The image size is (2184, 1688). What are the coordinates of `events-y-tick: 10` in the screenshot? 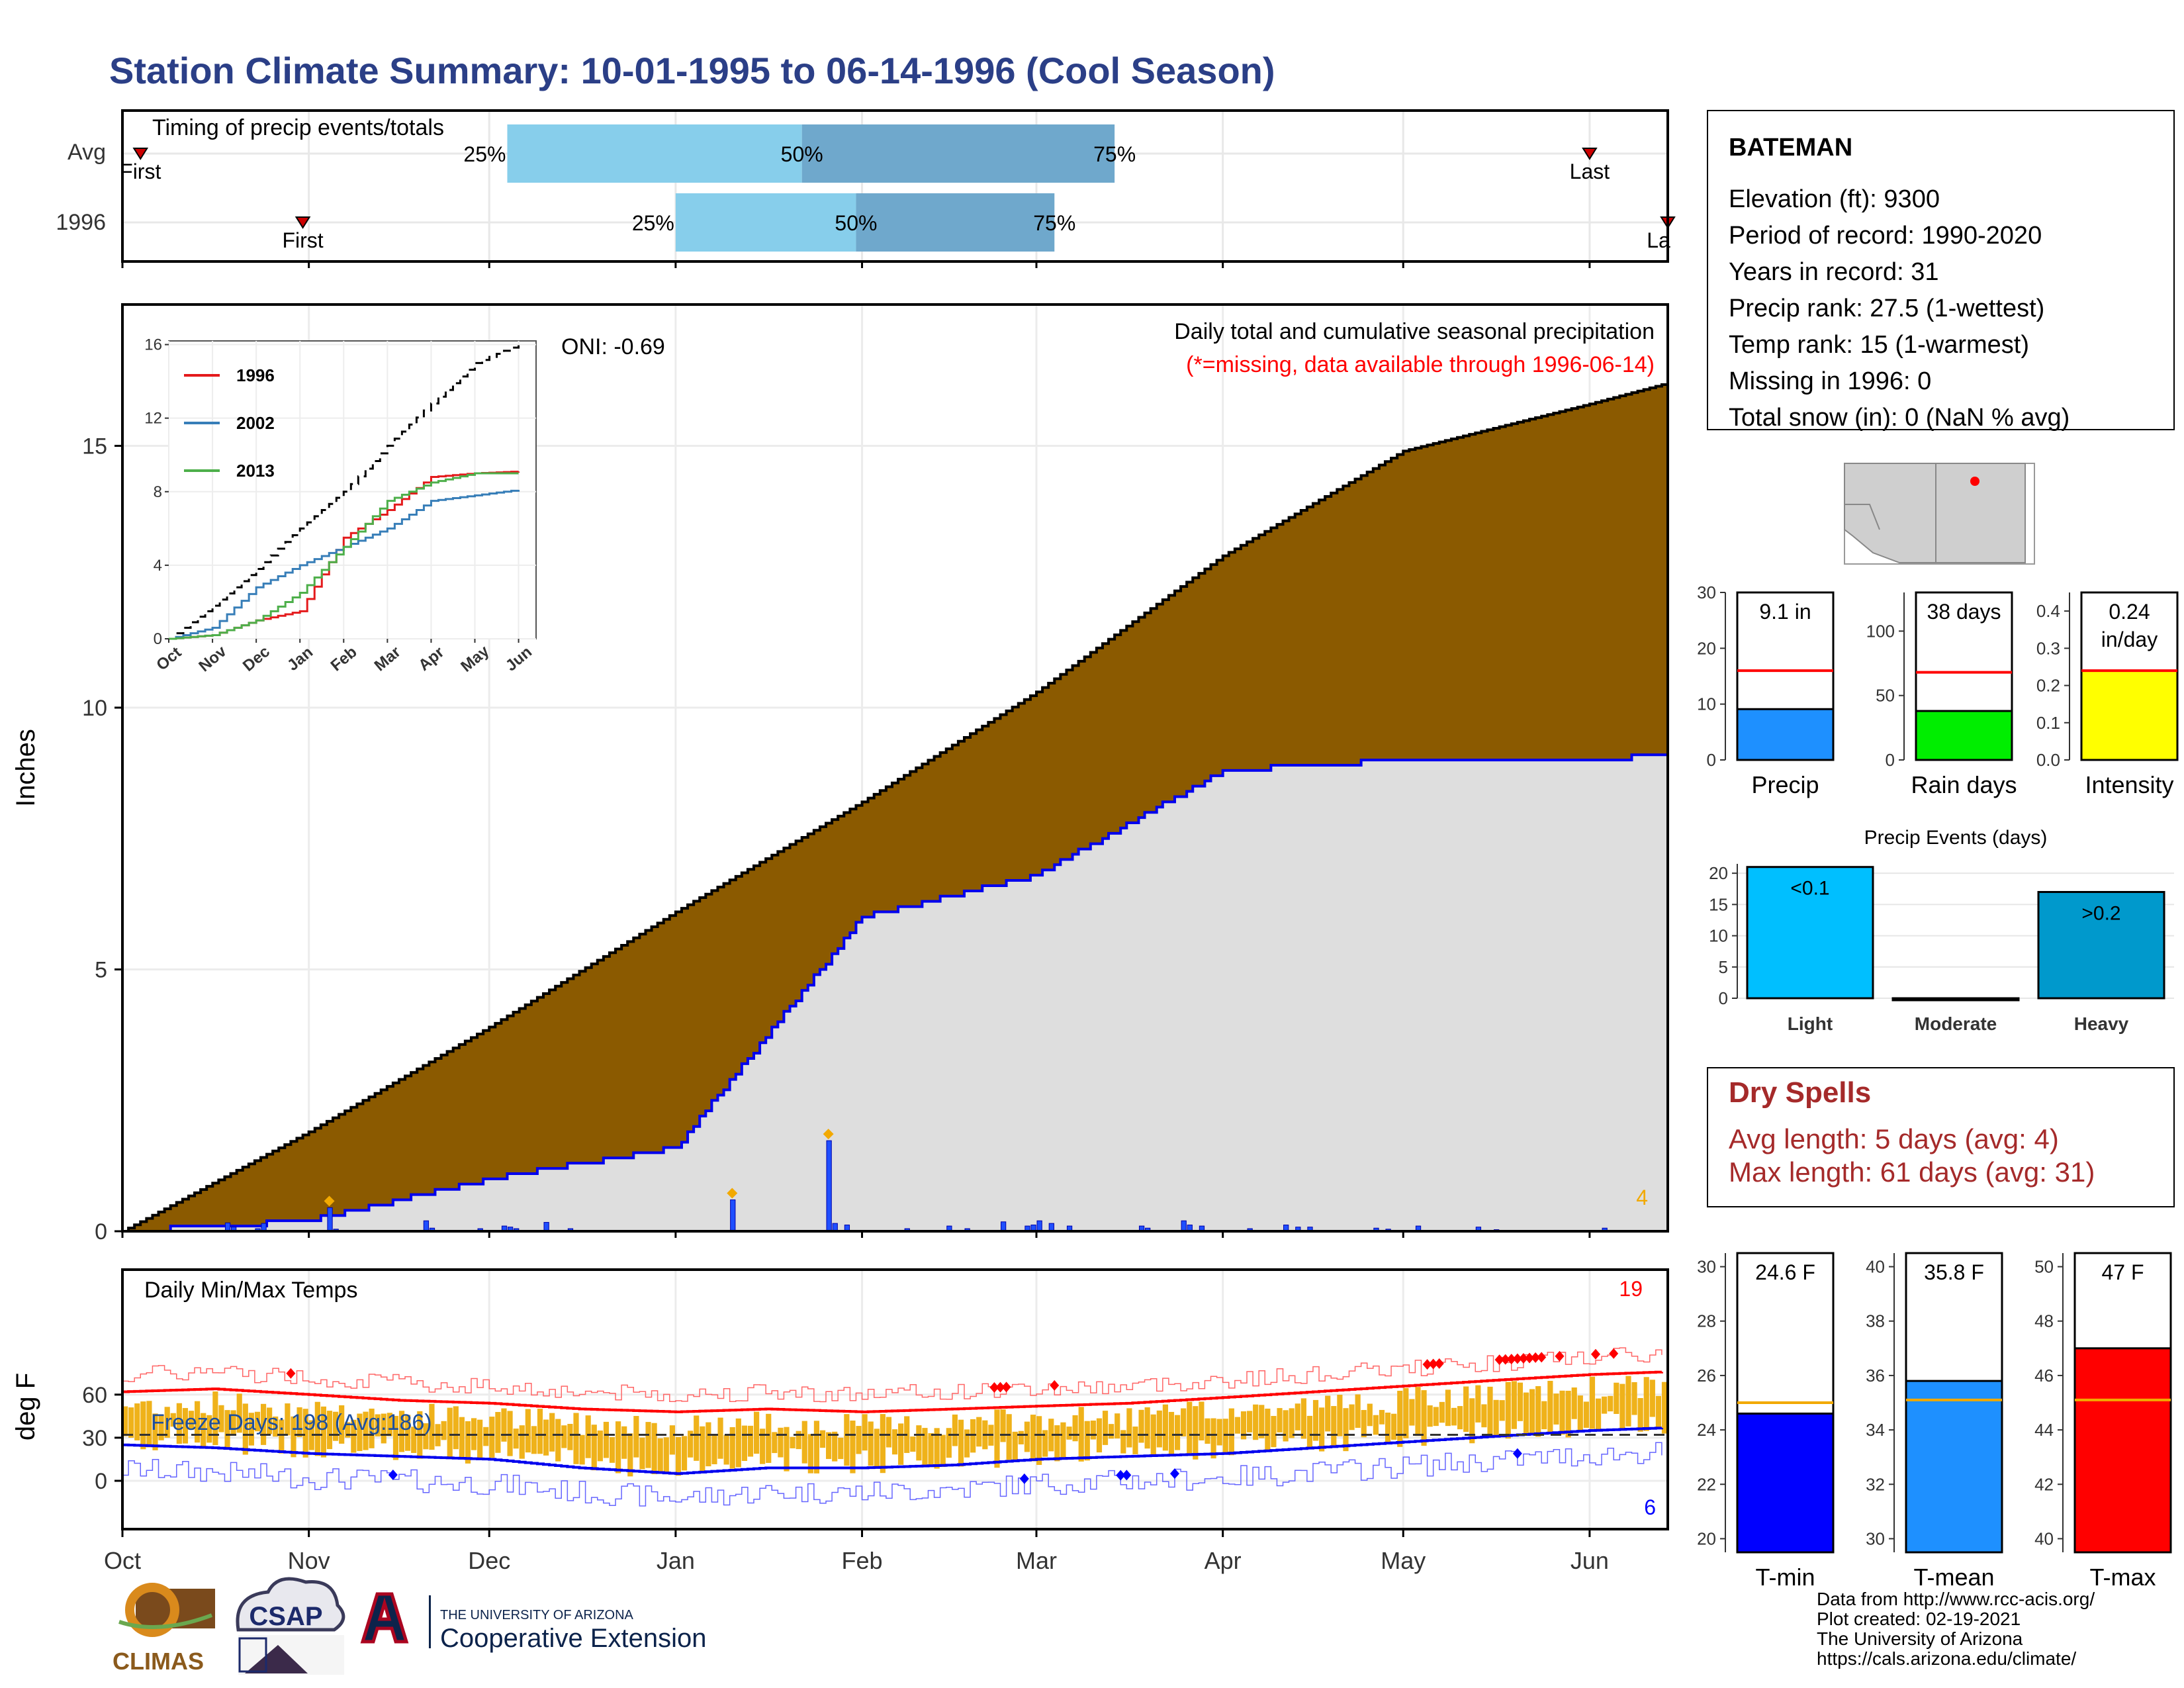 It's located at (1718, 936).